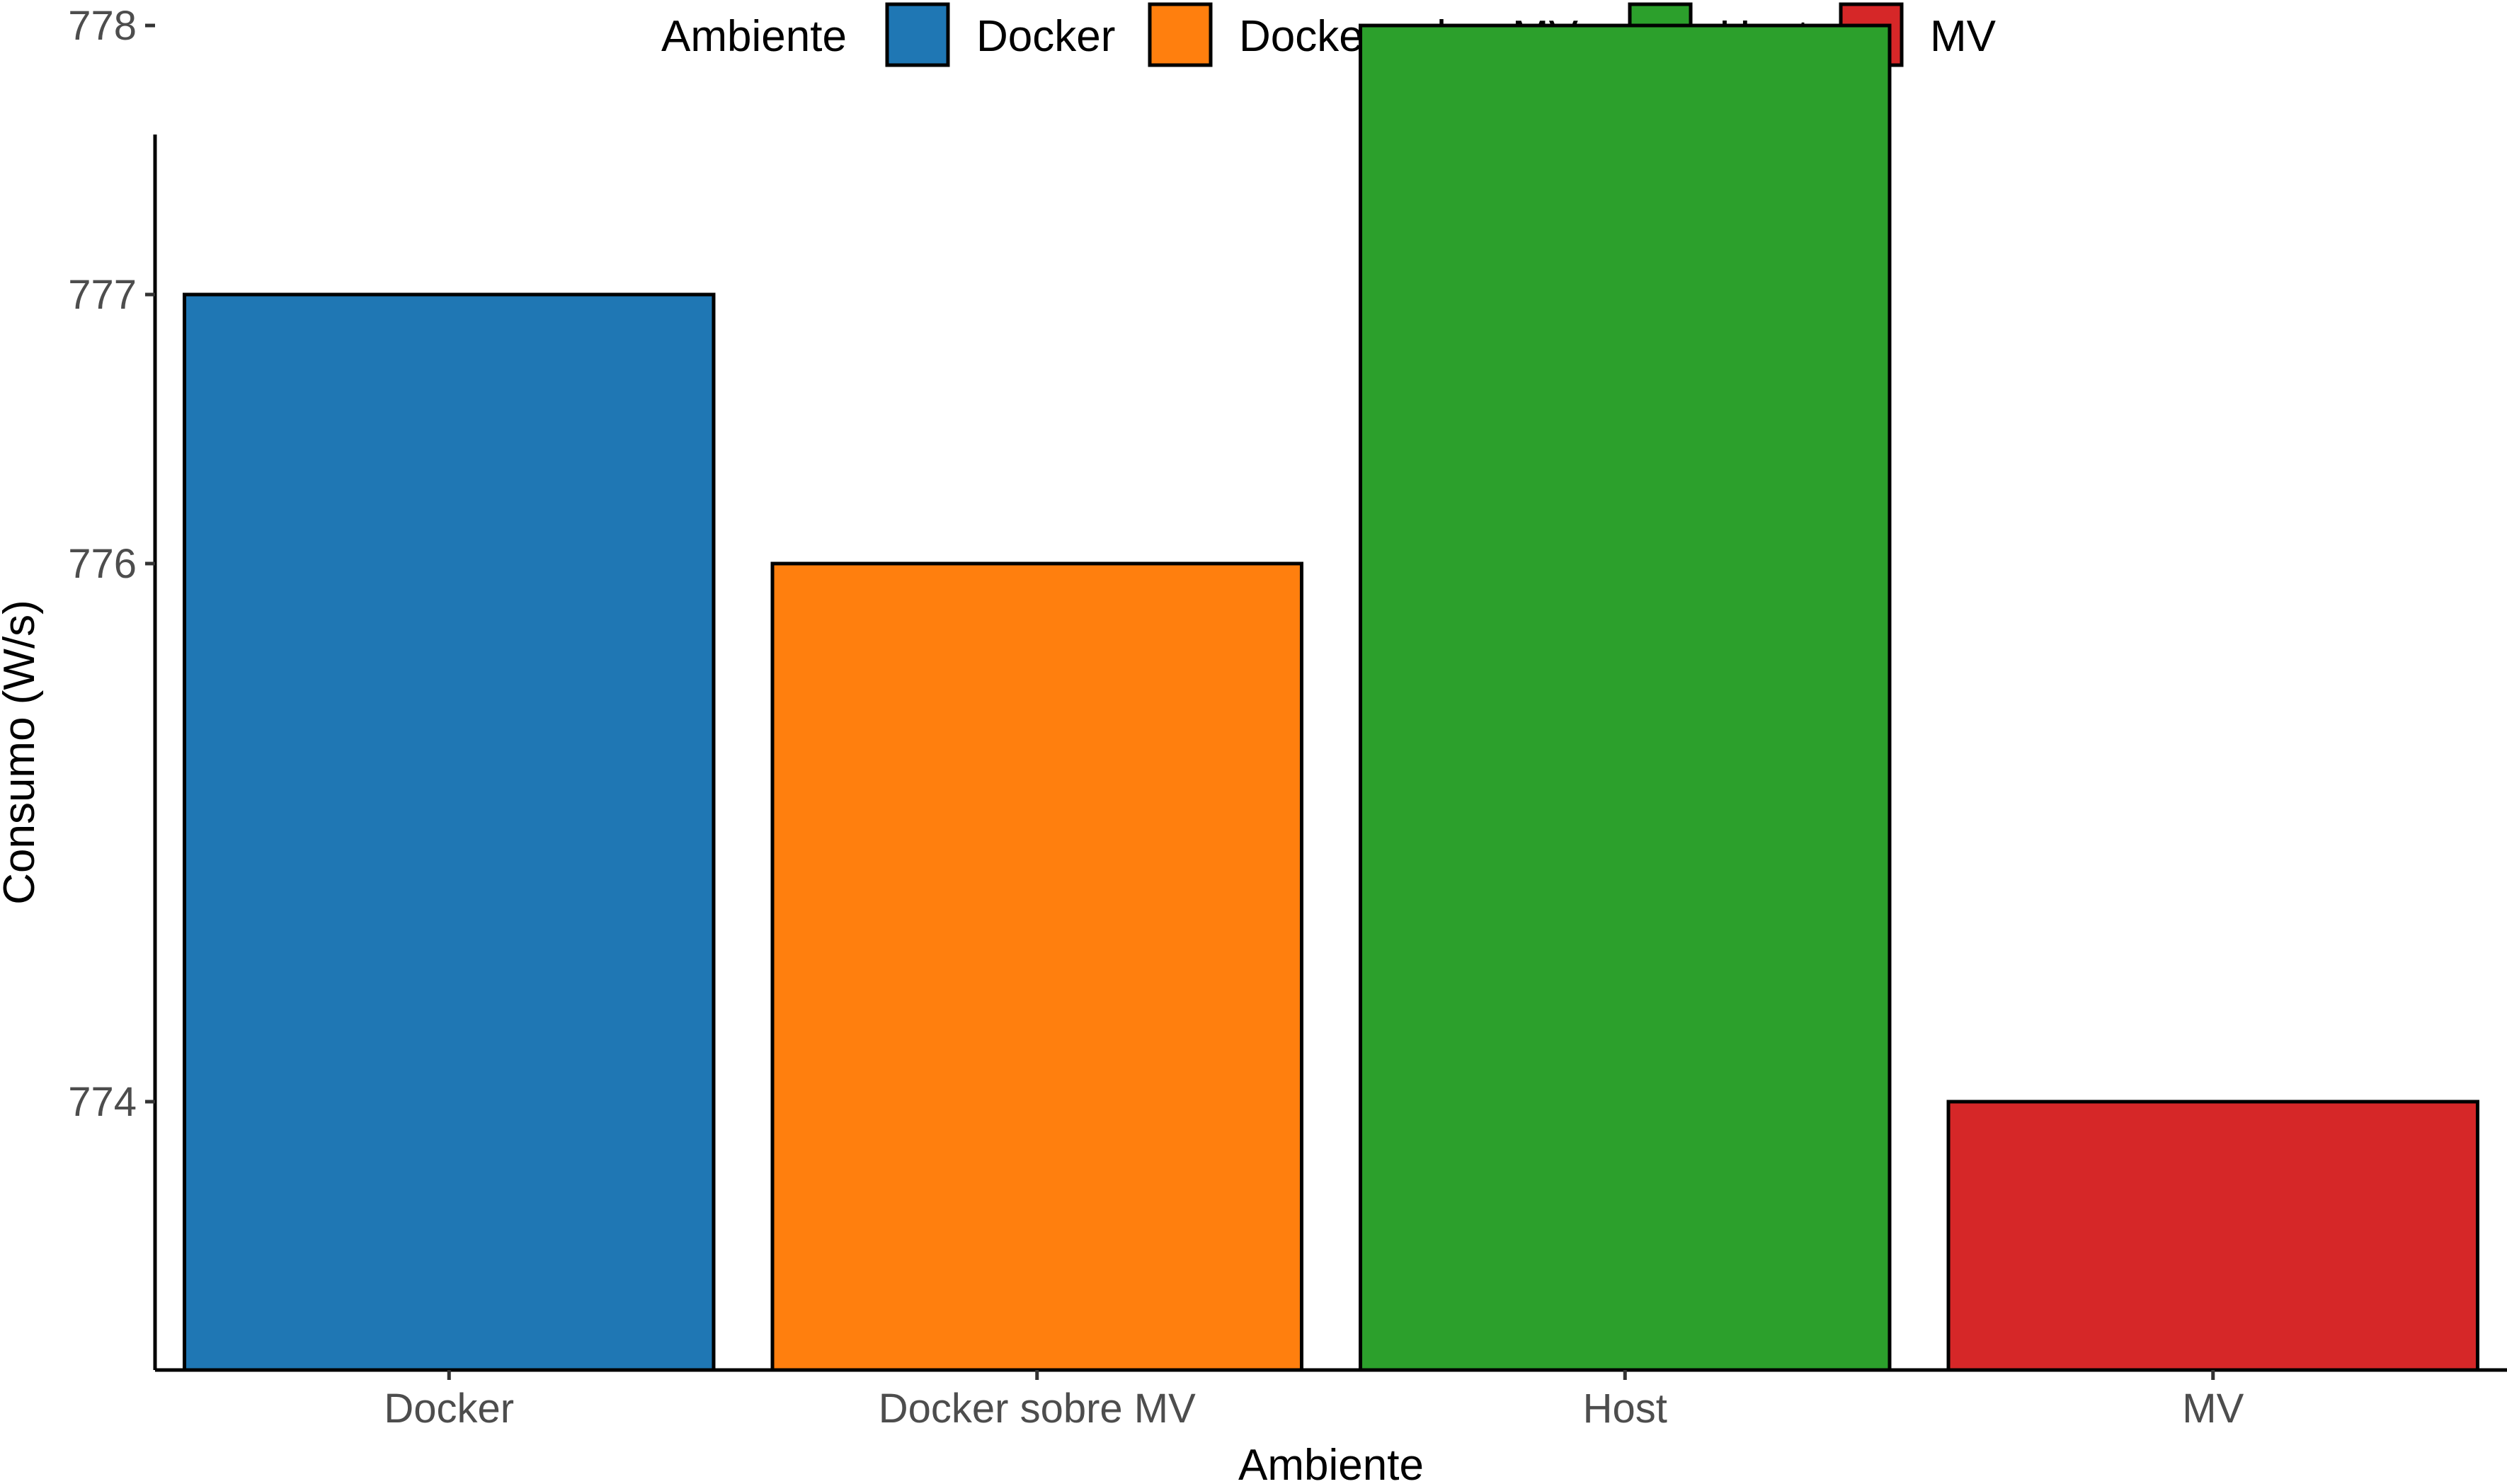 The height and width of the screenshot is (1484, 2507). What do you see at coordinates (917, 34) in the screenshot?
I see `legend-key-docker` at bounding box center [917, 34].